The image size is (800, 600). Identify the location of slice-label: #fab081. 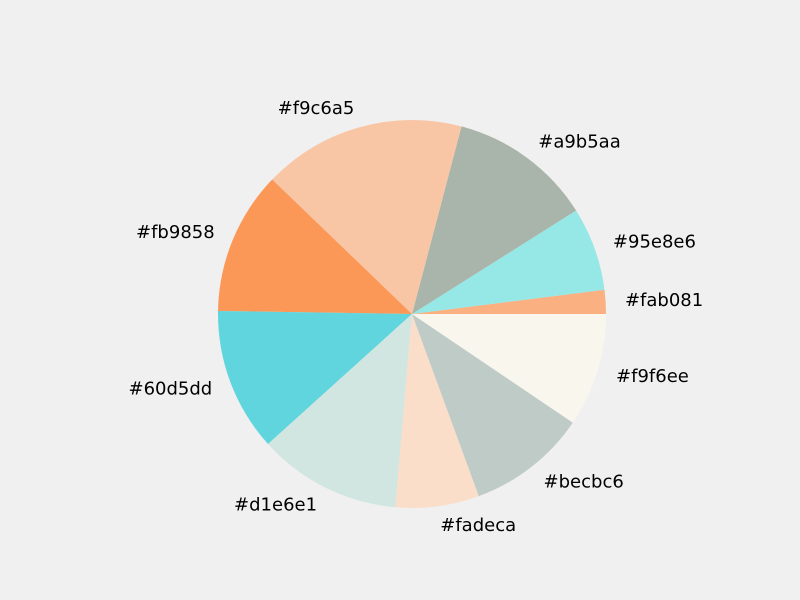
(664, 300).